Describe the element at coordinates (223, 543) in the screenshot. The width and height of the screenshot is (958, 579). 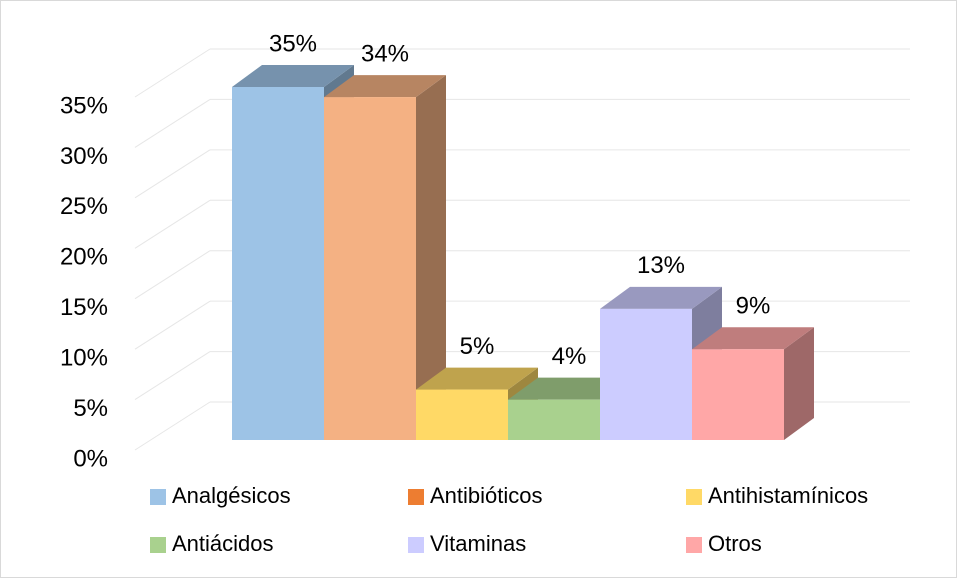
I see `legend-label: Antiácidos` at that location.